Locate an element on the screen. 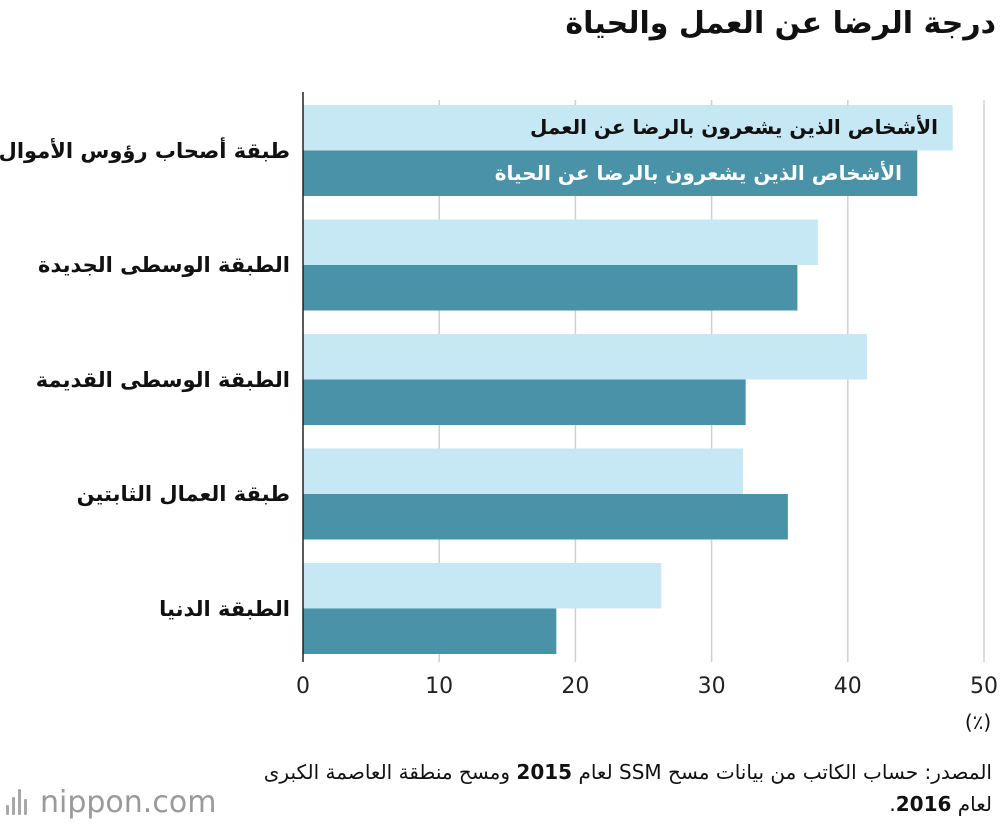 This screenshot has width=1000, height=830. x-tick-label: 40 is located at coordinates (847, 686).